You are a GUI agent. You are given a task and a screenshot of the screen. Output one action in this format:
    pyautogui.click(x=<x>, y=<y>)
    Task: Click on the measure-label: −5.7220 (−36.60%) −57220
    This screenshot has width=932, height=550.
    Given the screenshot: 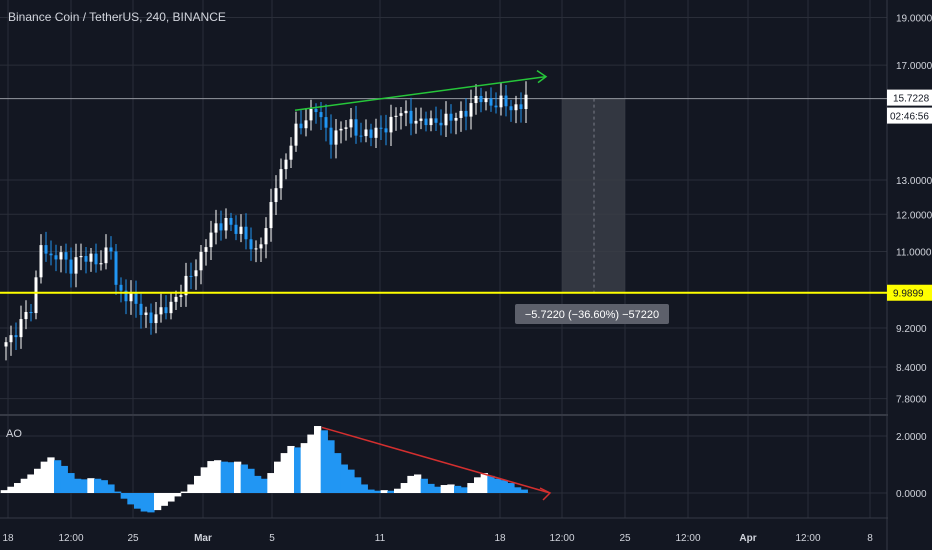 What is the action you would take?
    pyautogui.click(x=592, y=315)
    